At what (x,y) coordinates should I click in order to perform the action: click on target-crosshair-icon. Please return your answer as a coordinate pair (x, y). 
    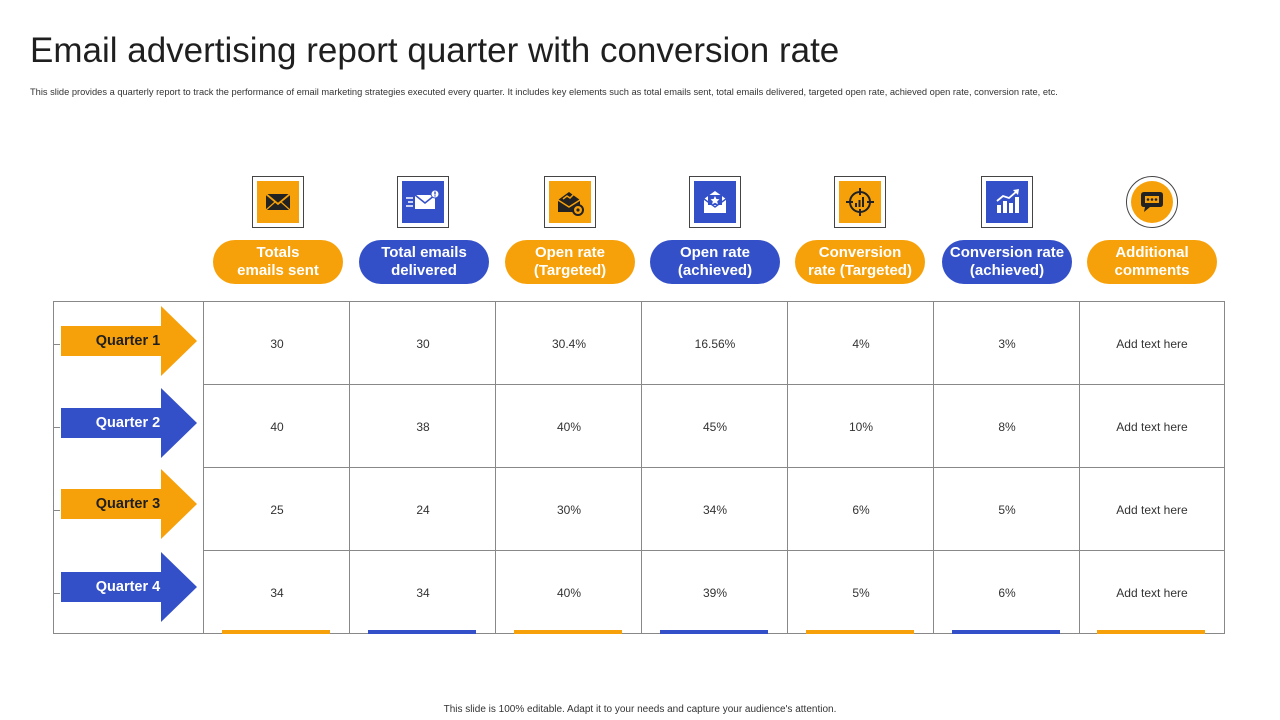
    Looking at the image, I should click on (860, 202).